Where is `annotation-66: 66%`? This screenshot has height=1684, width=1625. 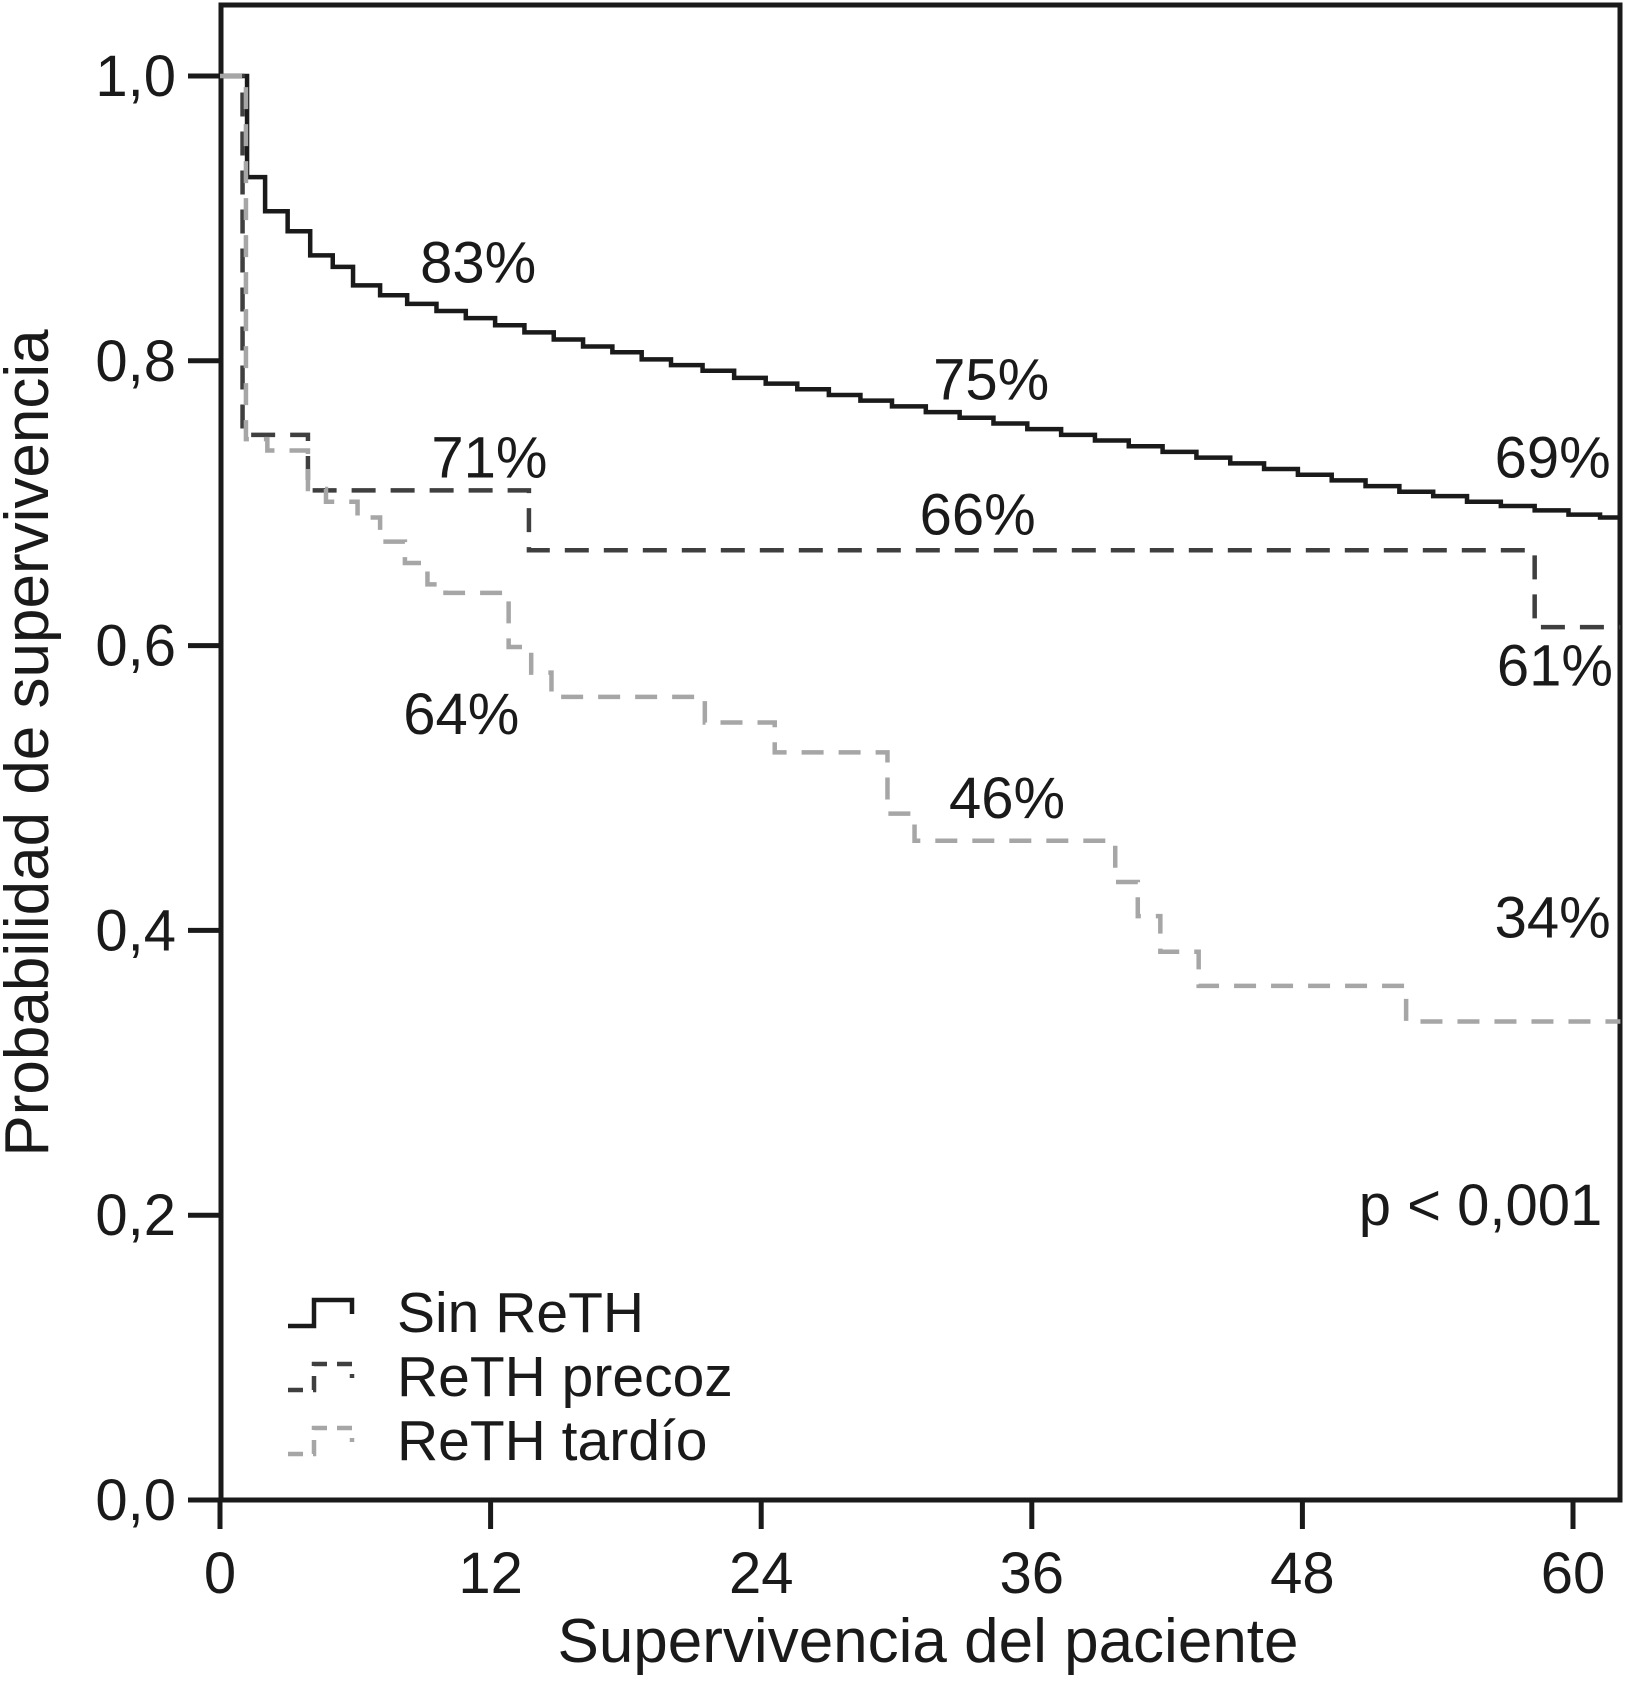
annotation-66: 66% is located at coordinates (978, 515).